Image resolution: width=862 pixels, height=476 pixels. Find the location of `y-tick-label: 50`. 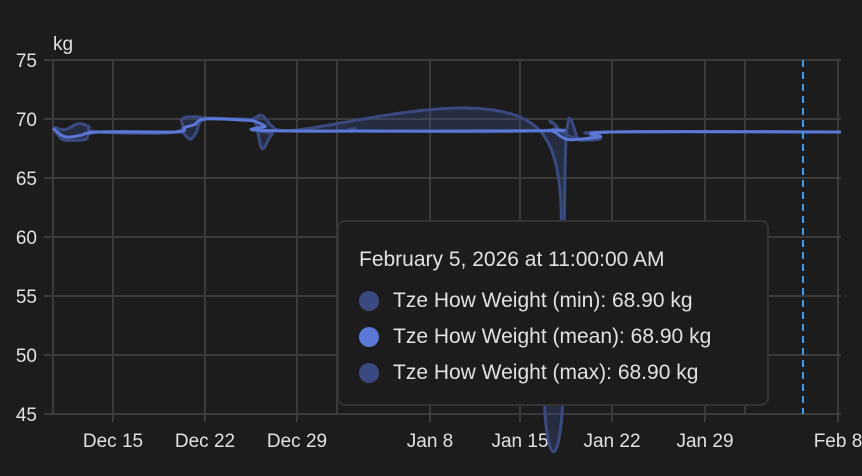

y-tick-label: 50 is located at coordinates (26, 356).